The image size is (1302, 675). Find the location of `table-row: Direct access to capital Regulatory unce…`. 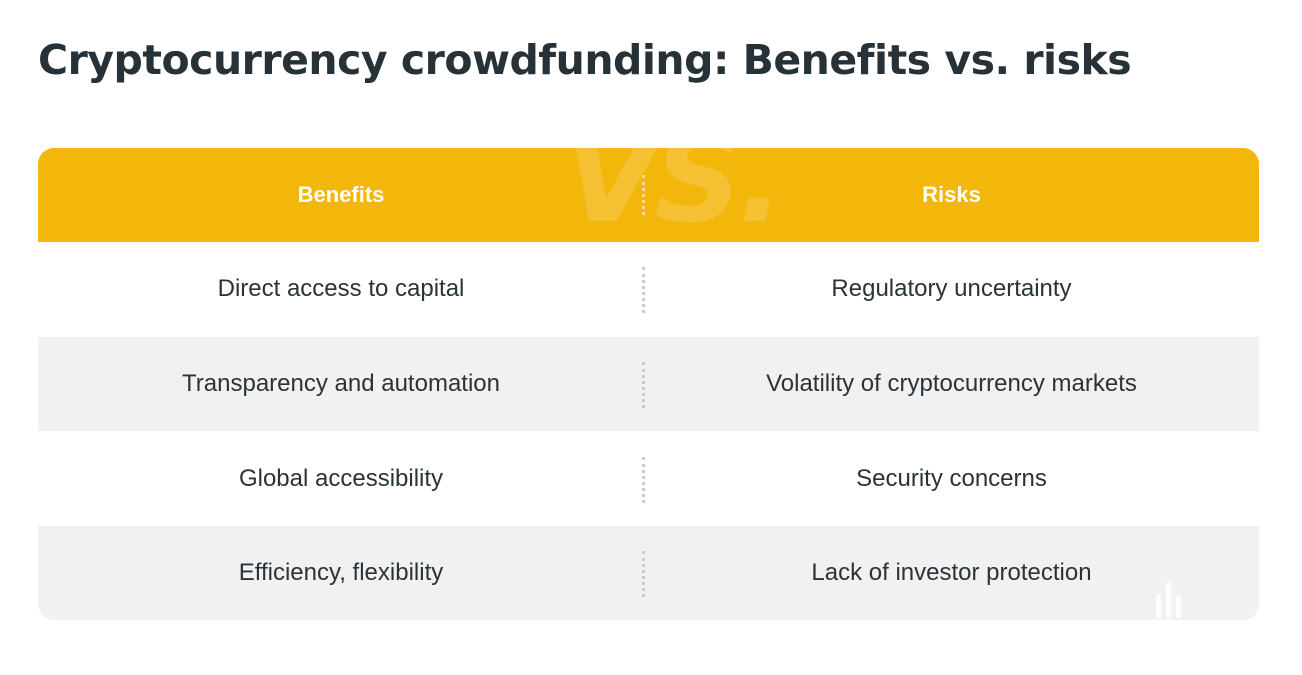

table-row: Direct access to capital Regulatory unce… is located at coordinates (648, 289).